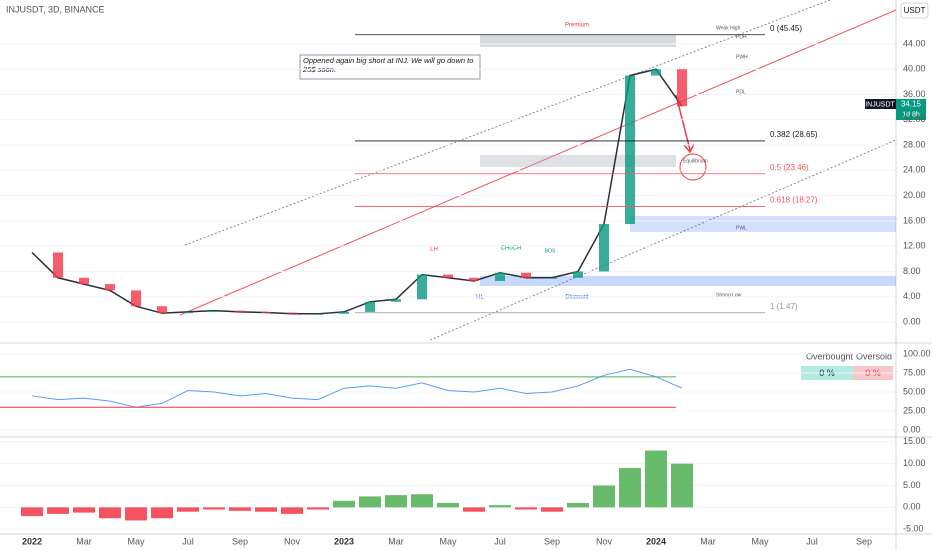  Describe the element at coordinates (794, 134) in the screenshot. I see `fib-label: 0.382 (28.65)` at that location.